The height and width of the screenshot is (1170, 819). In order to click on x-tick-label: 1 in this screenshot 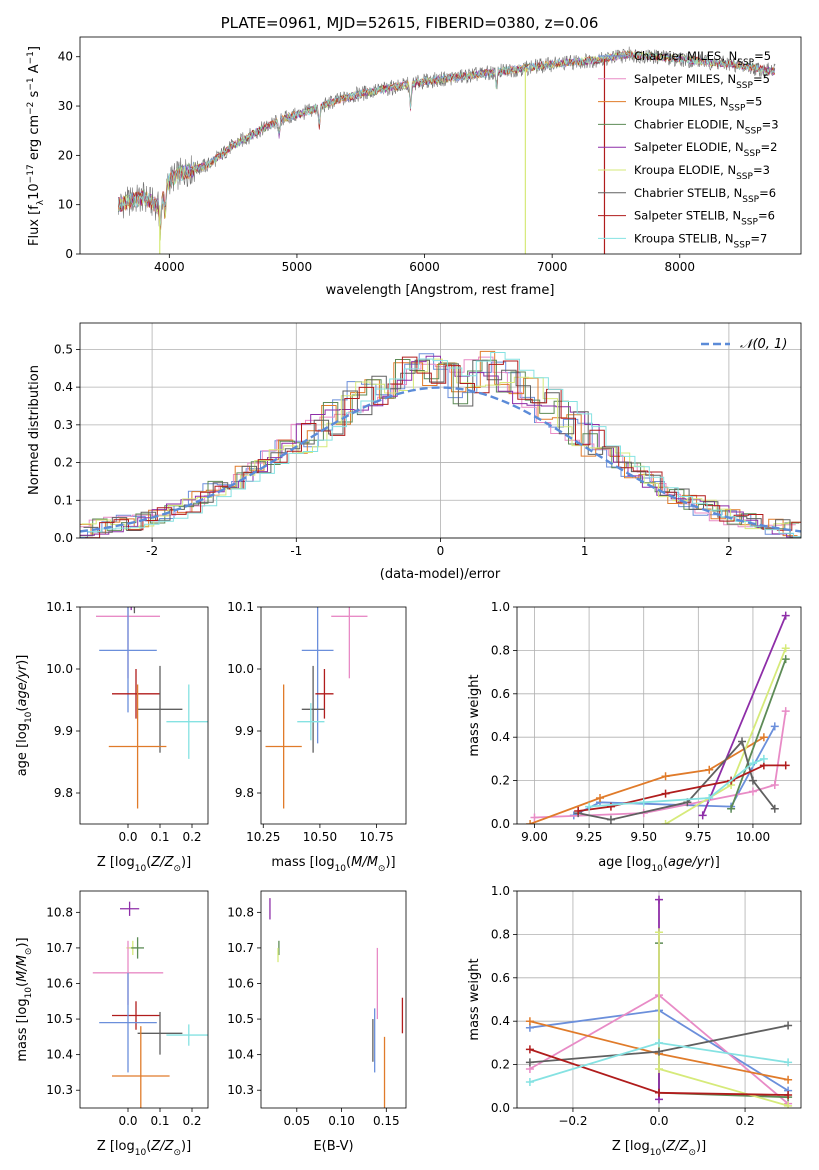, I will do `click(585, 551)`.